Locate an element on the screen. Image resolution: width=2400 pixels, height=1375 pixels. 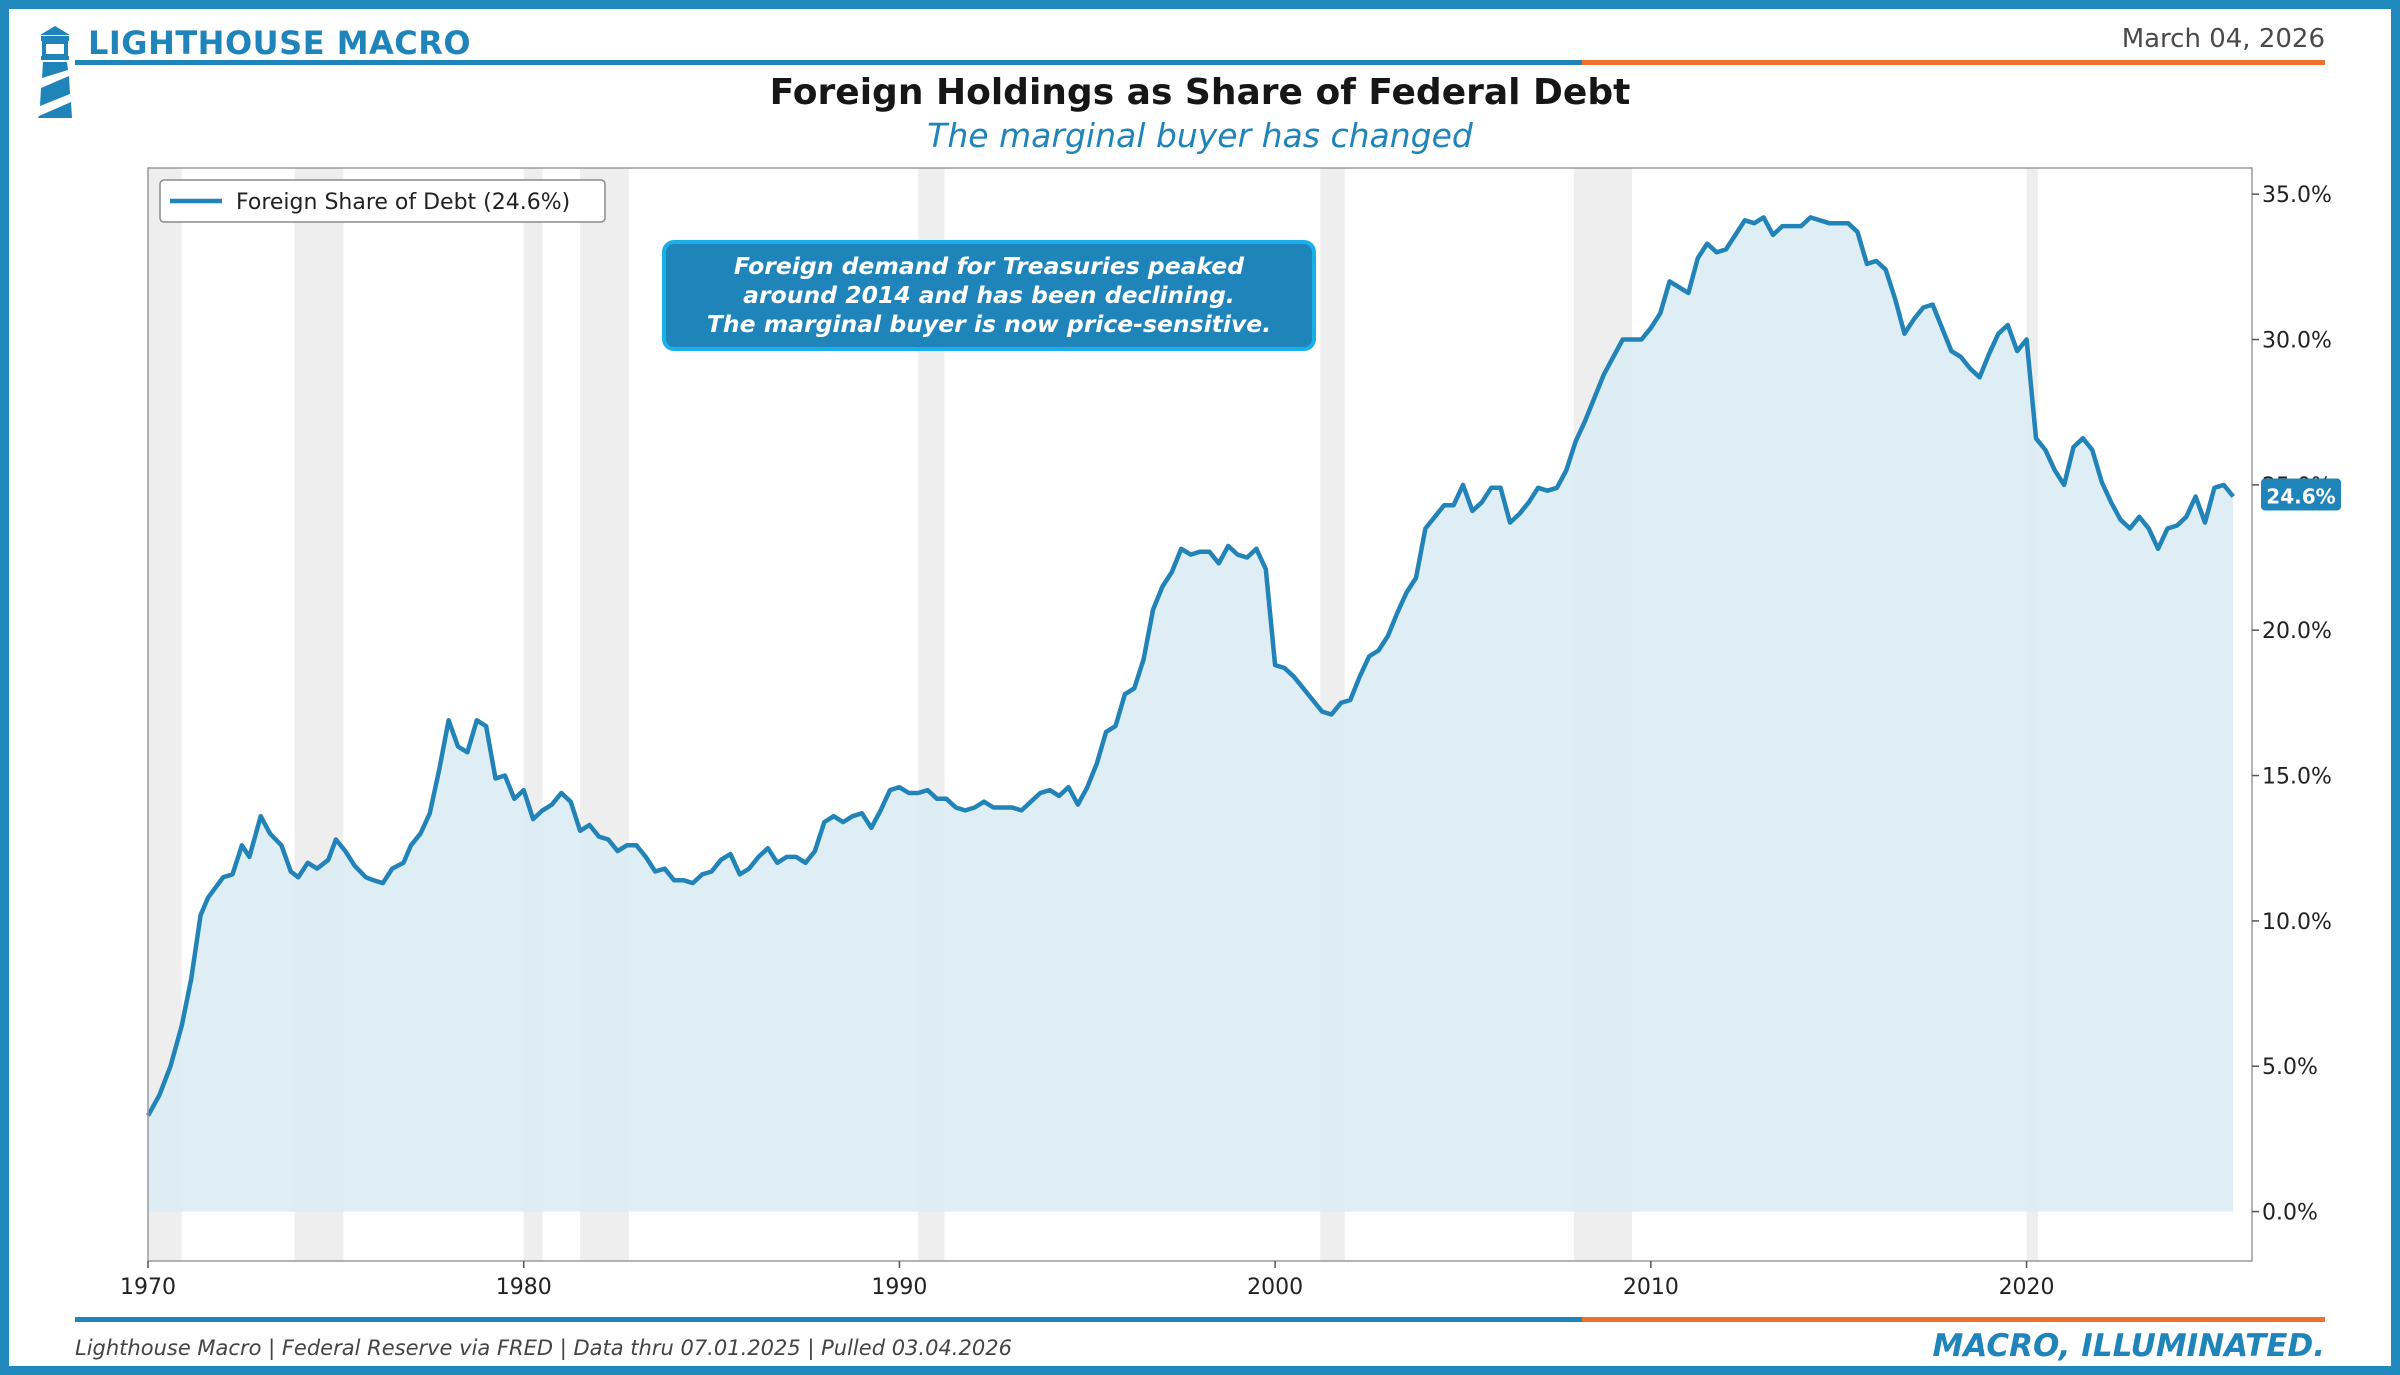
legend: Foreign Share of Debt (24.6%) is located at coordinates (382, 201).